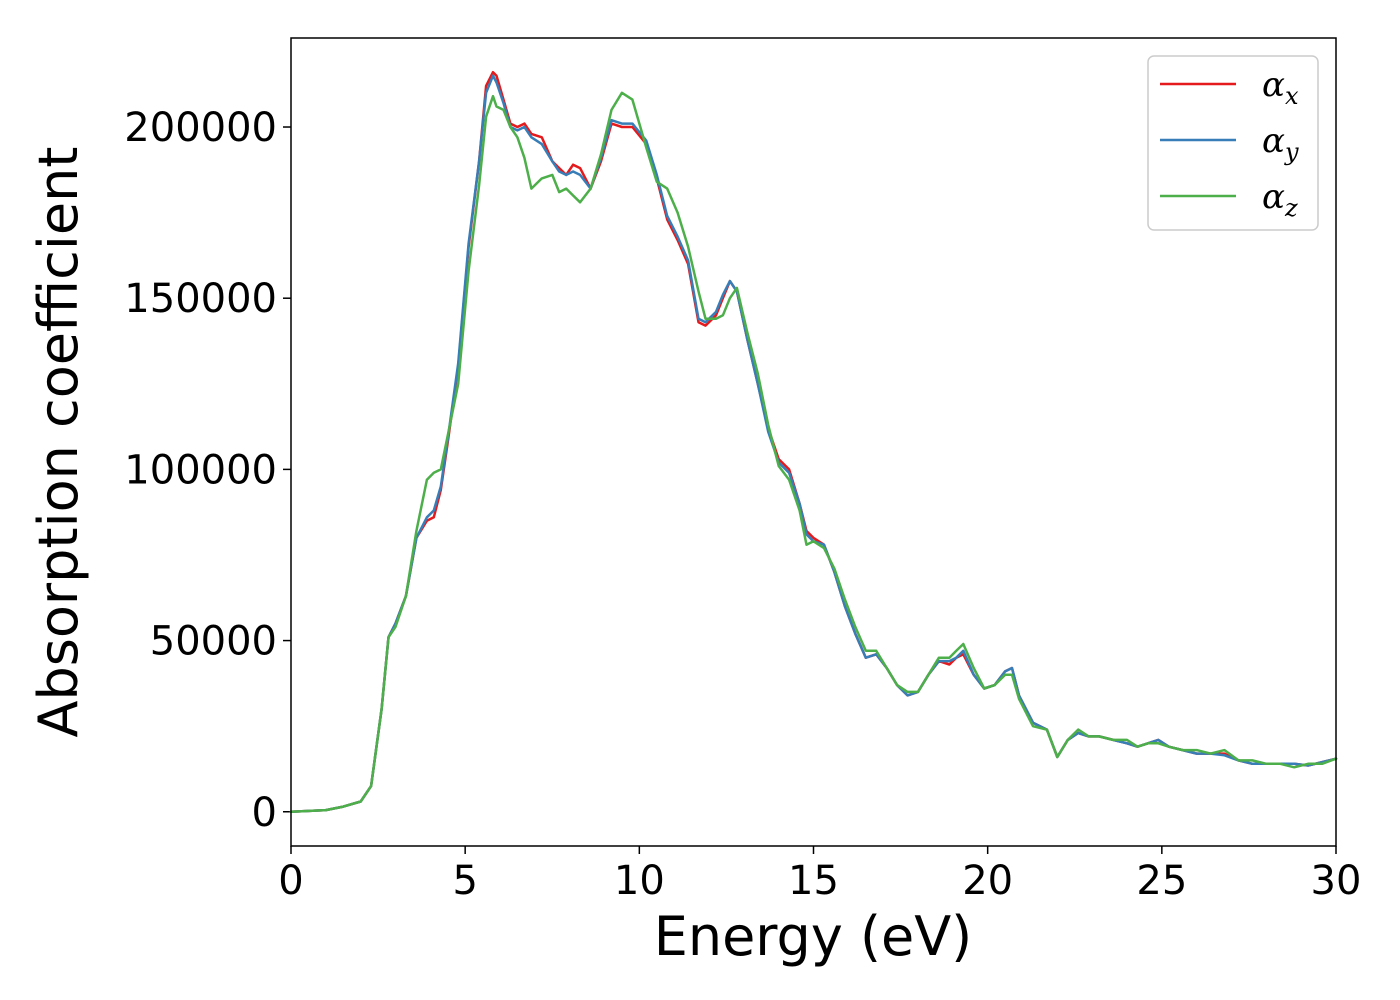 The height and width of the screenshot is (1000, 1400). What do you see at coordinates (290, 881) in the screenshot?
I see `x-tick-label: 0` at bounding box center [290, 881].